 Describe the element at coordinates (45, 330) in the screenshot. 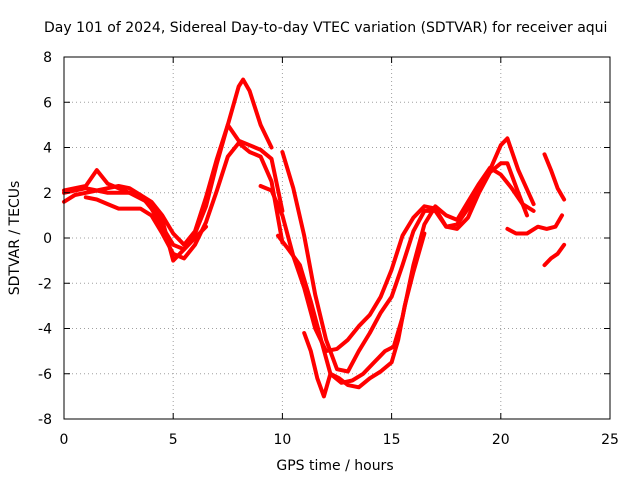

I see `y-tick-label: -4` at that location.